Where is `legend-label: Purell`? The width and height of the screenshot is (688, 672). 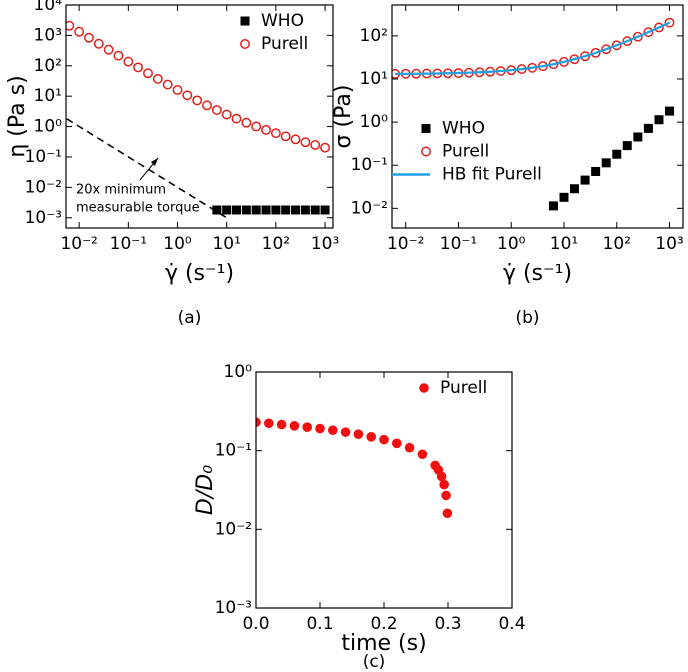
legend-label: Purell is located at coordinates (465, 152).